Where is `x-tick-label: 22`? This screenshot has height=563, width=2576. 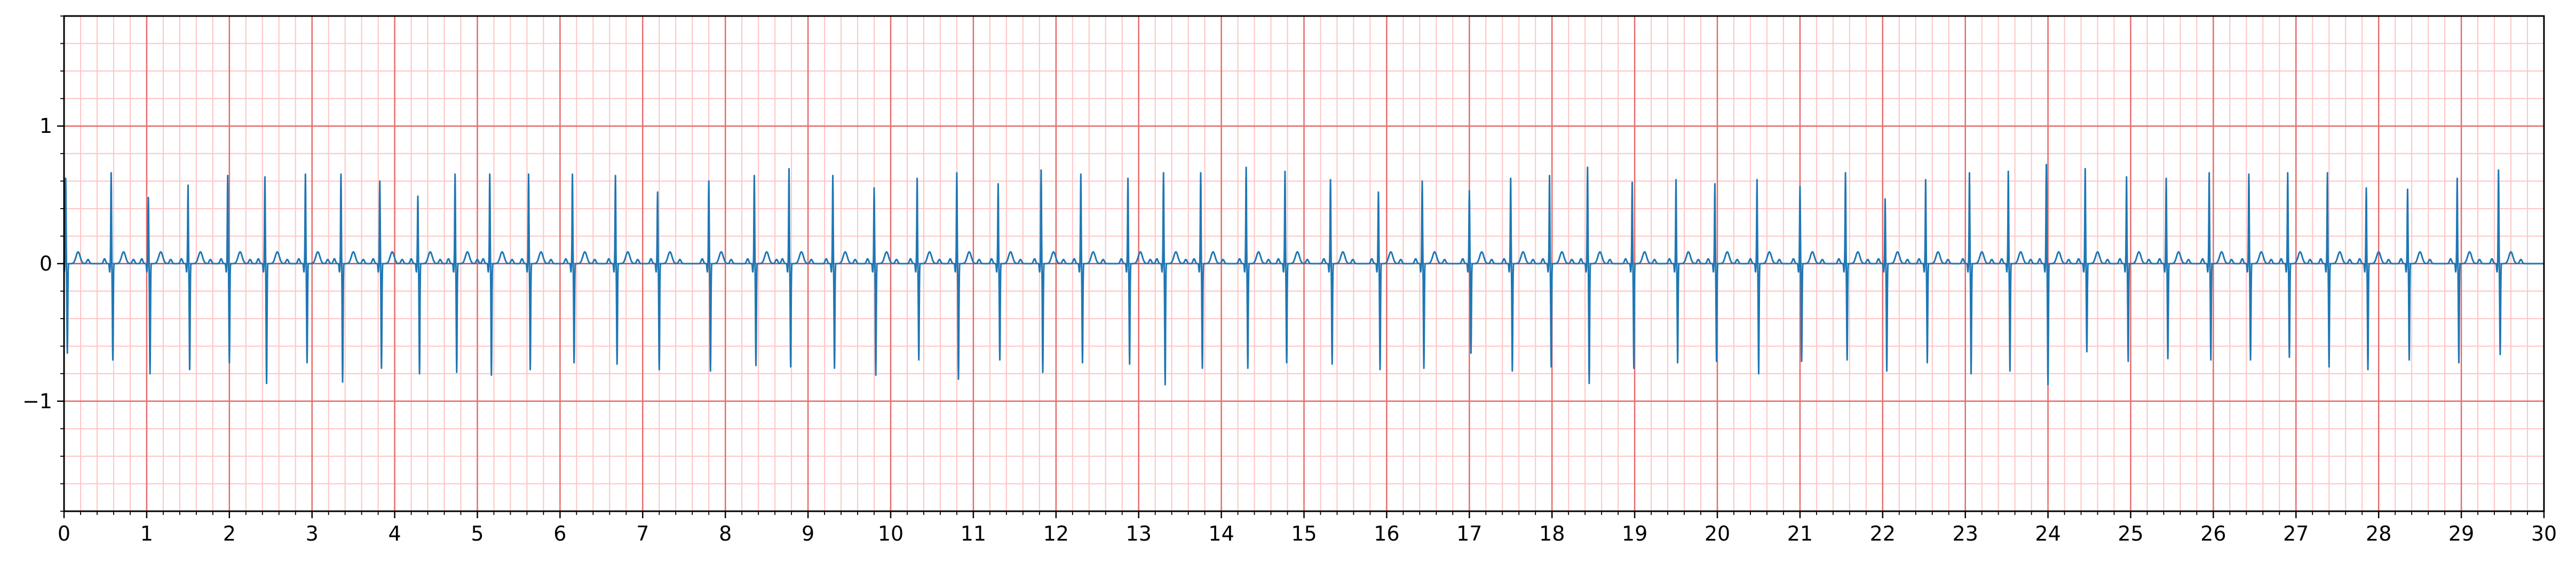
x-tick-label: 22 is located at coordinates (1883, 533).